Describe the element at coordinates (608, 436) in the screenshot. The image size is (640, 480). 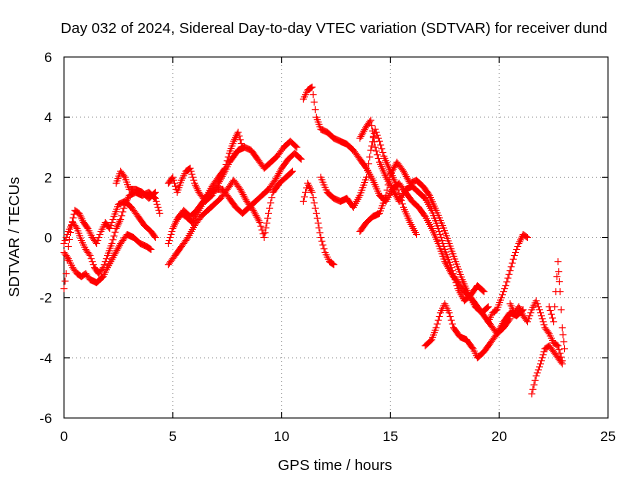
I see `x-tick-label: 25` at that location.